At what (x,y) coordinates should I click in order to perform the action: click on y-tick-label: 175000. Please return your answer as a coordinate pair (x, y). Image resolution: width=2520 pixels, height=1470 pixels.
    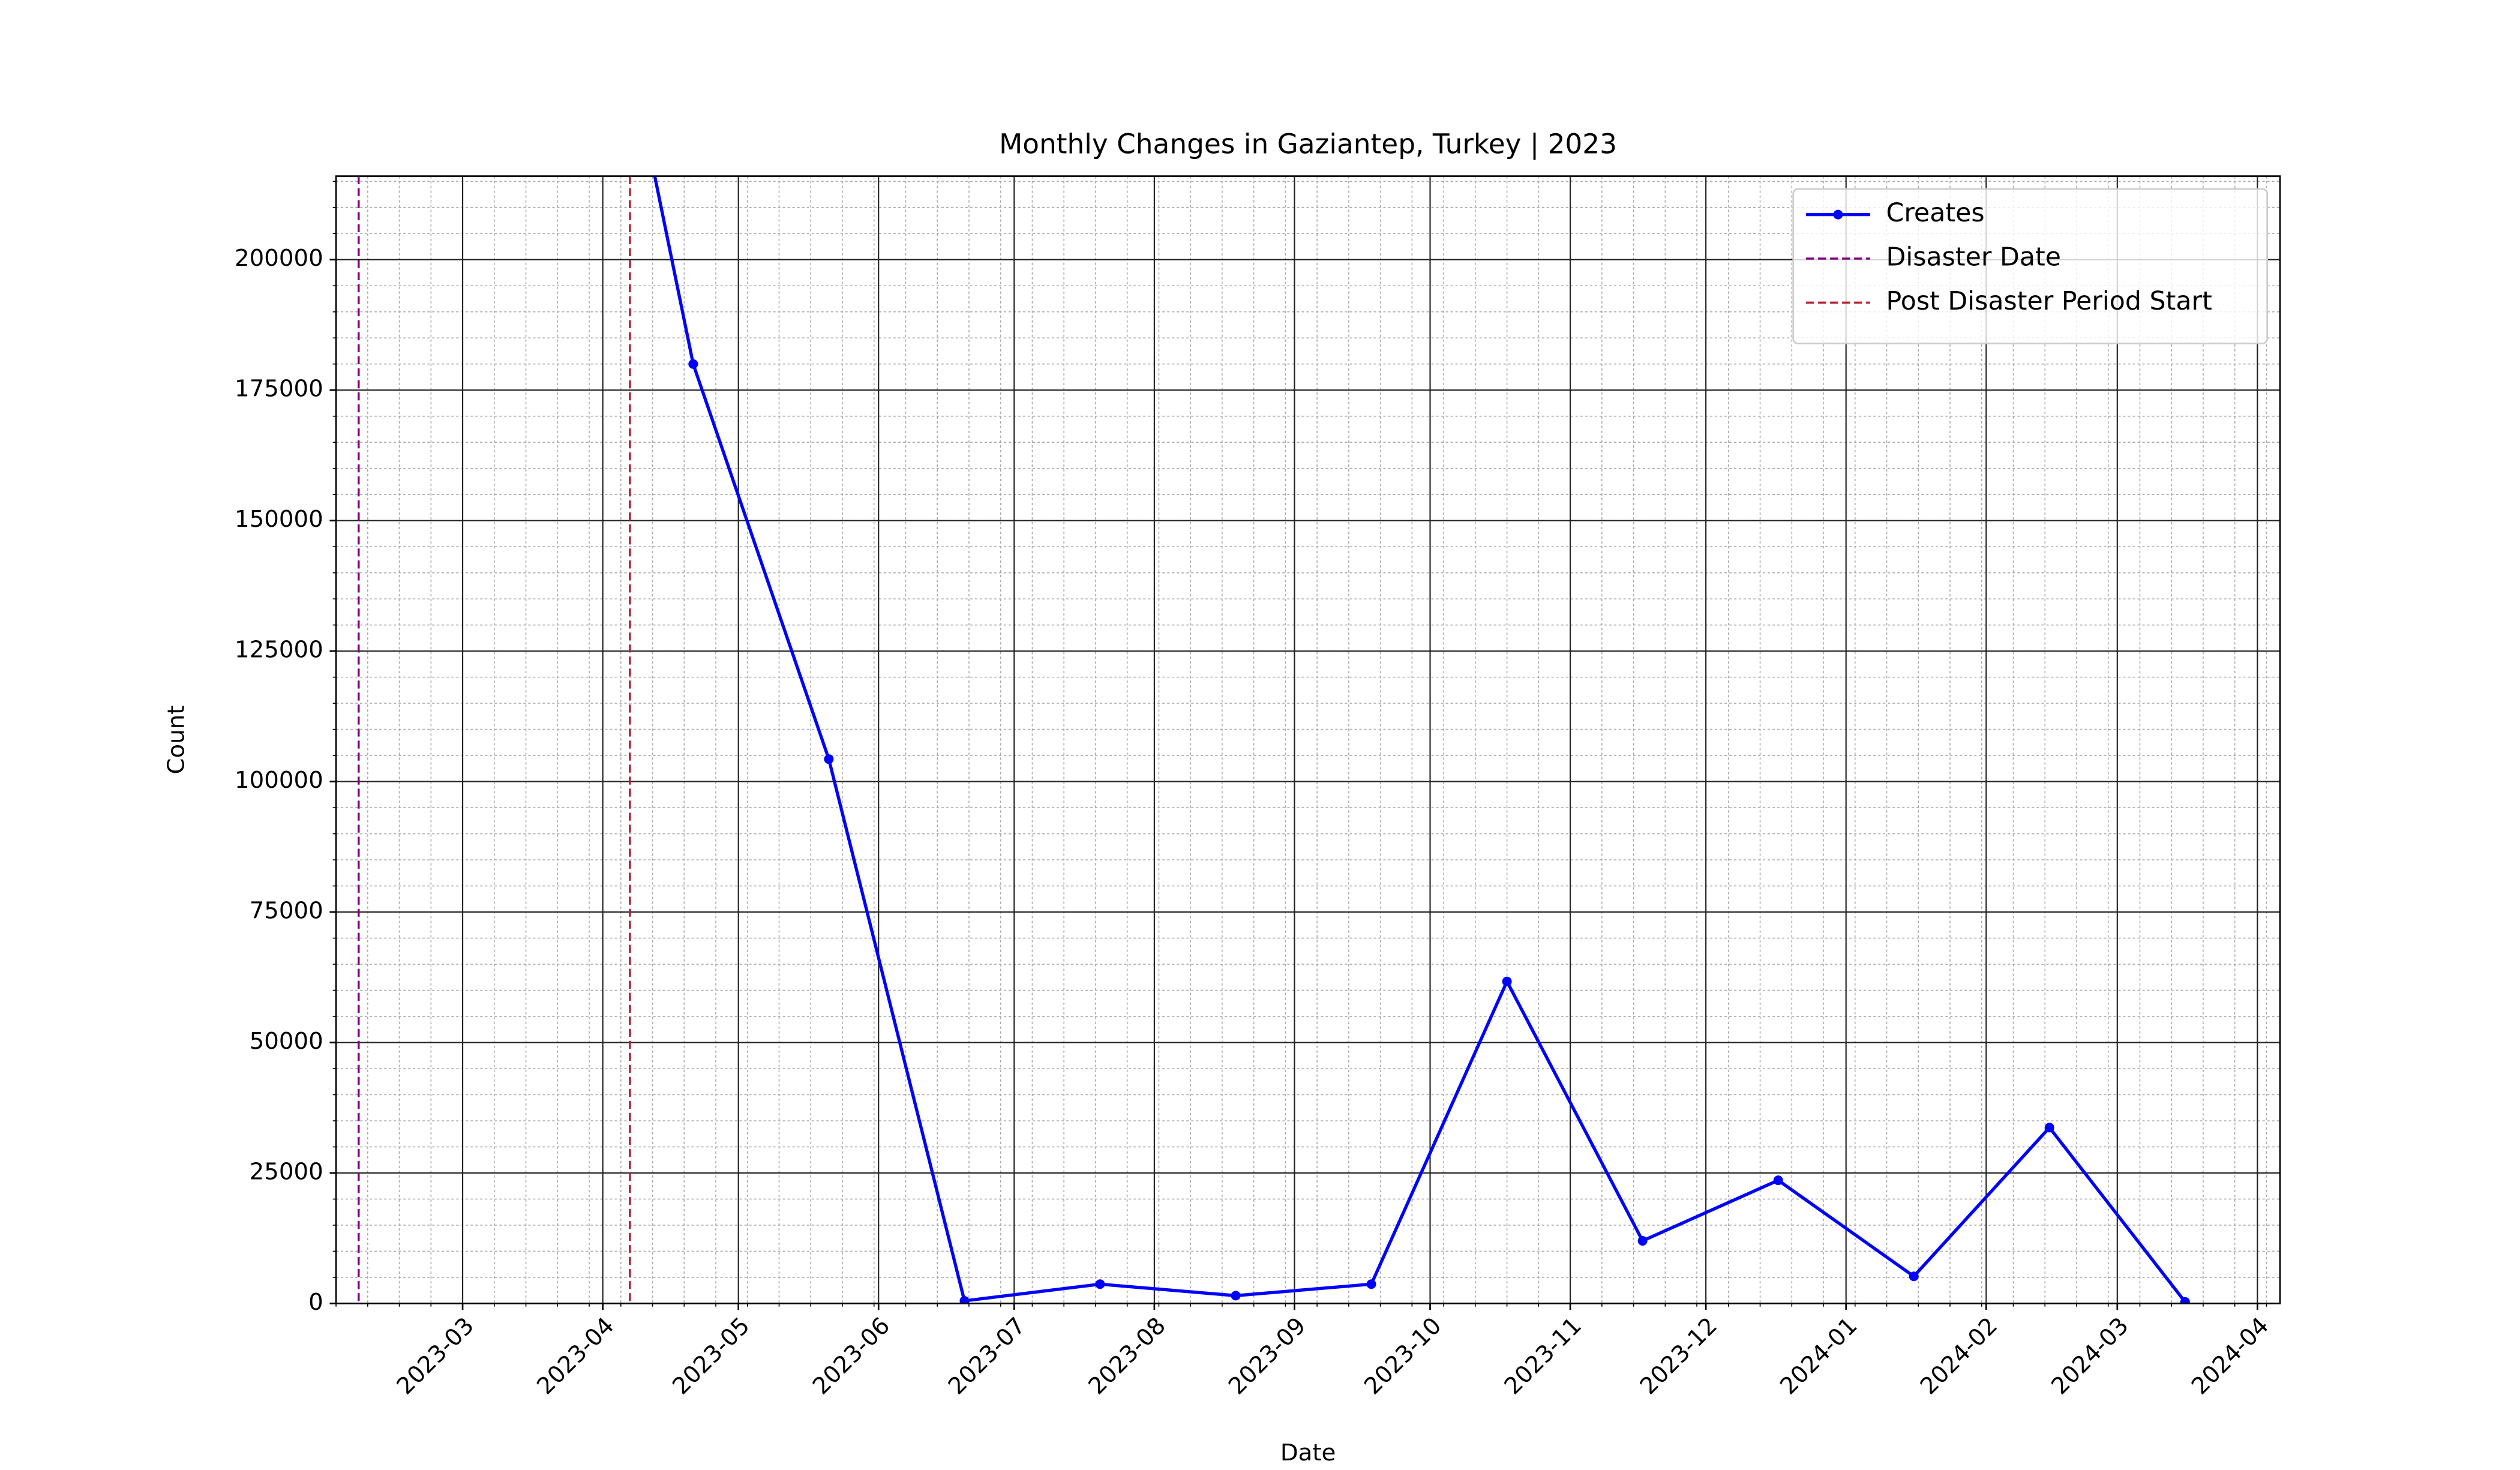
    Looking at the image, I should click on (279, 390).